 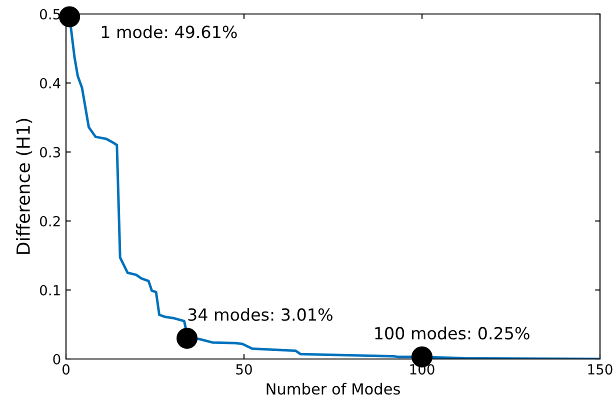 What do you see at coordinates (56, 359) in the screenshot?
I see `y-tick-label: 0` at bounding box center [56, 359].